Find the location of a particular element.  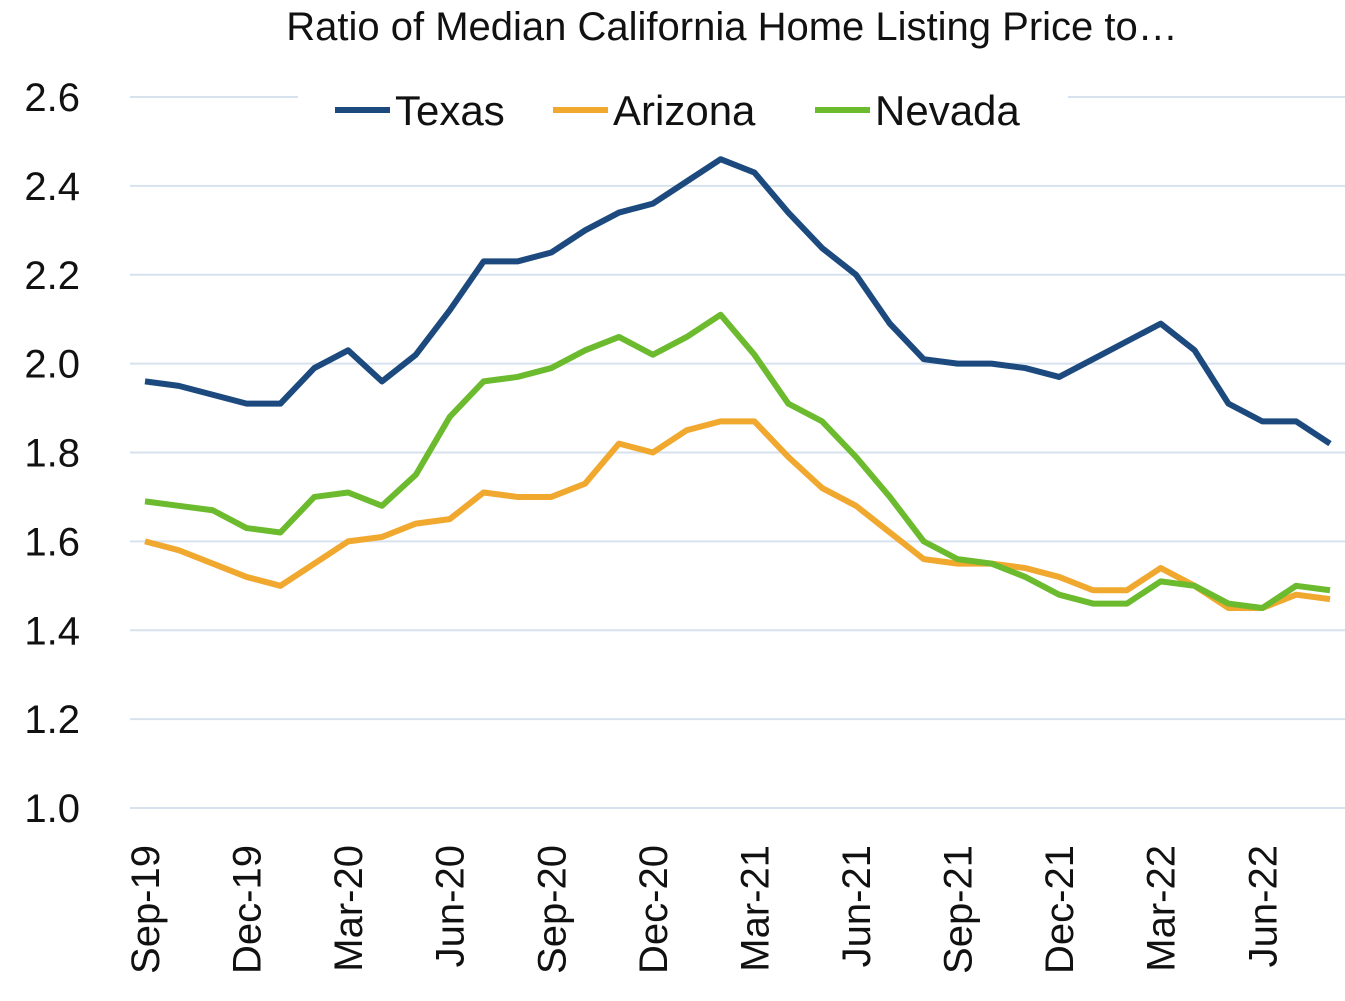

legend-background is located at coordinates (683, 108).